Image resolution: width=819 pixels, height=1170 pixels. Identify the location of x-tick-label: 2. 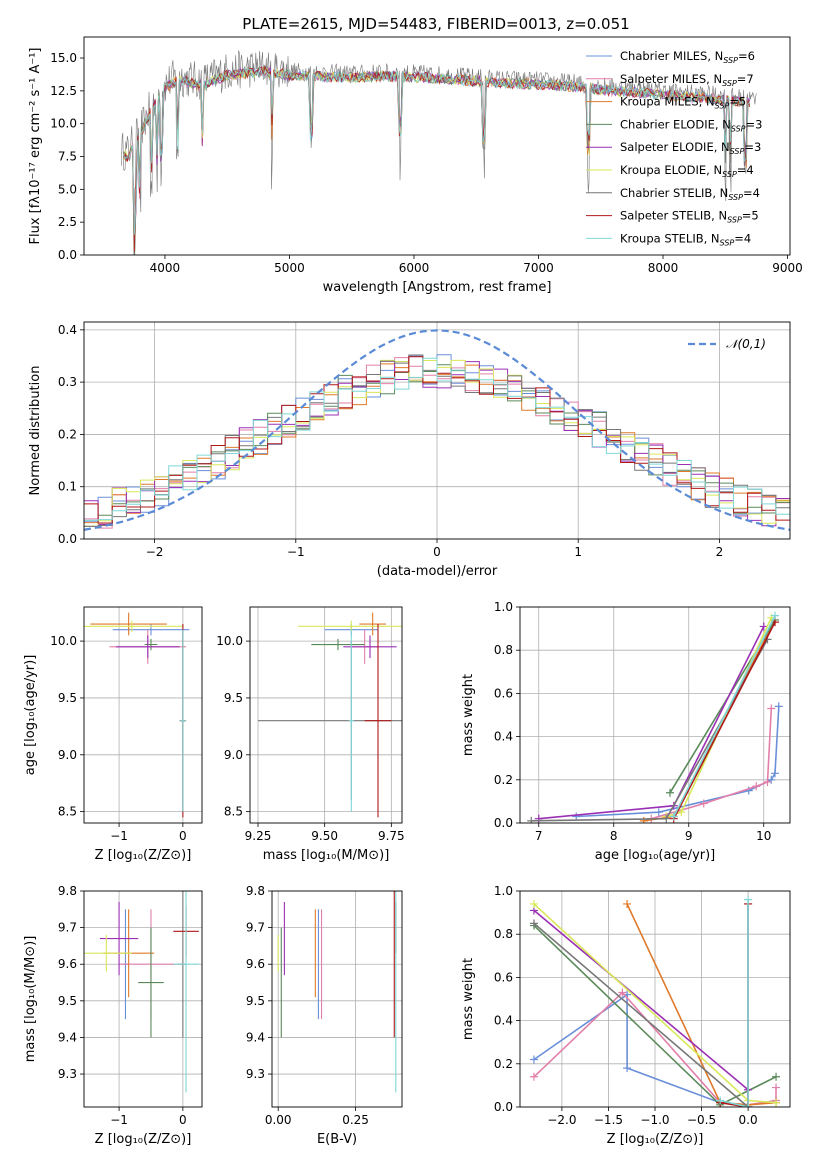
(720, 552).